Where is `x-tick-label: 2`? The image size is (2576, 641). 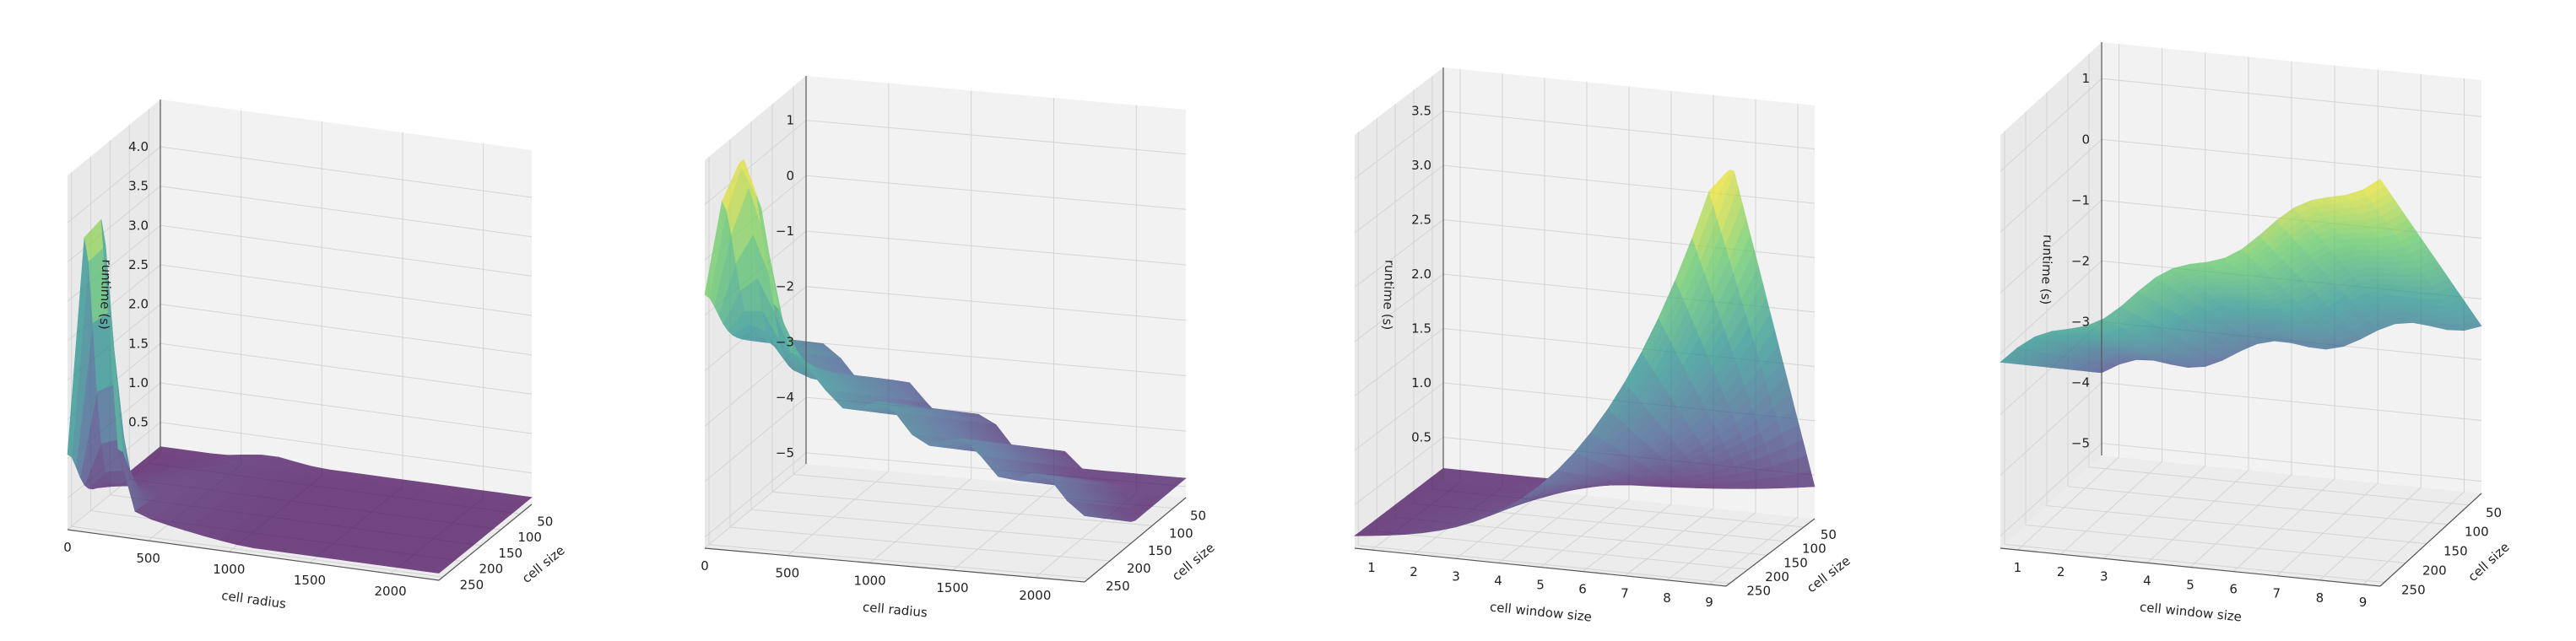 x-tick-label: 2 is located at coordinates (2061, 572).